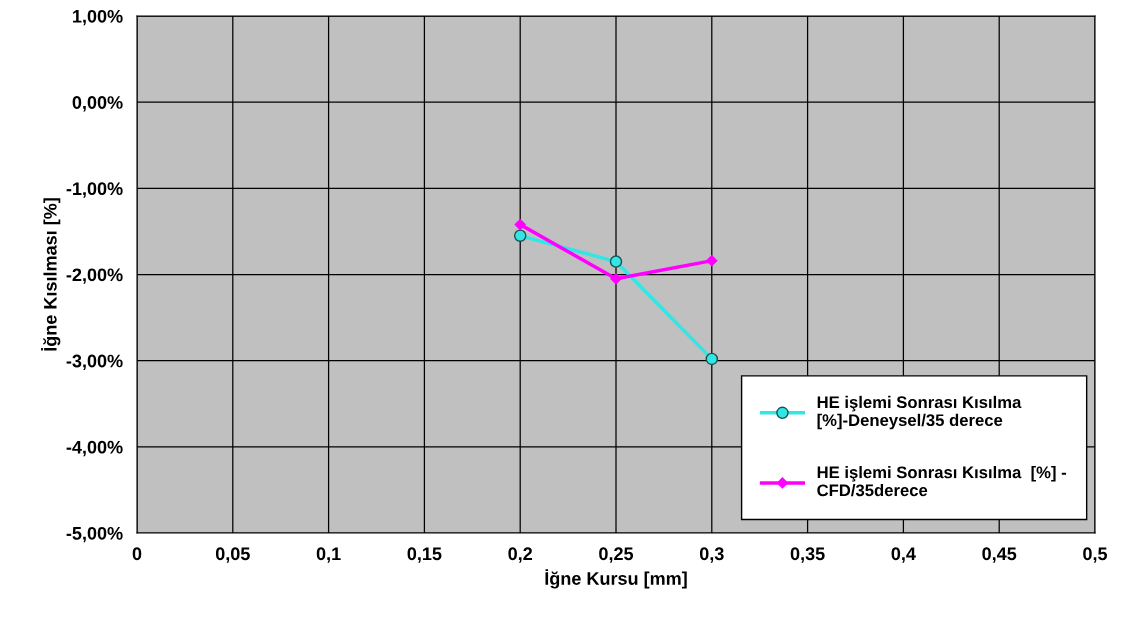 The image size is (1121, 617). What do you see at coordinates (942, 481) in the screenshot?
I see `legend-label: HE işlemi Sonrası Kısılma [%] - CFD/35derece` at bounding box center [942, 481].